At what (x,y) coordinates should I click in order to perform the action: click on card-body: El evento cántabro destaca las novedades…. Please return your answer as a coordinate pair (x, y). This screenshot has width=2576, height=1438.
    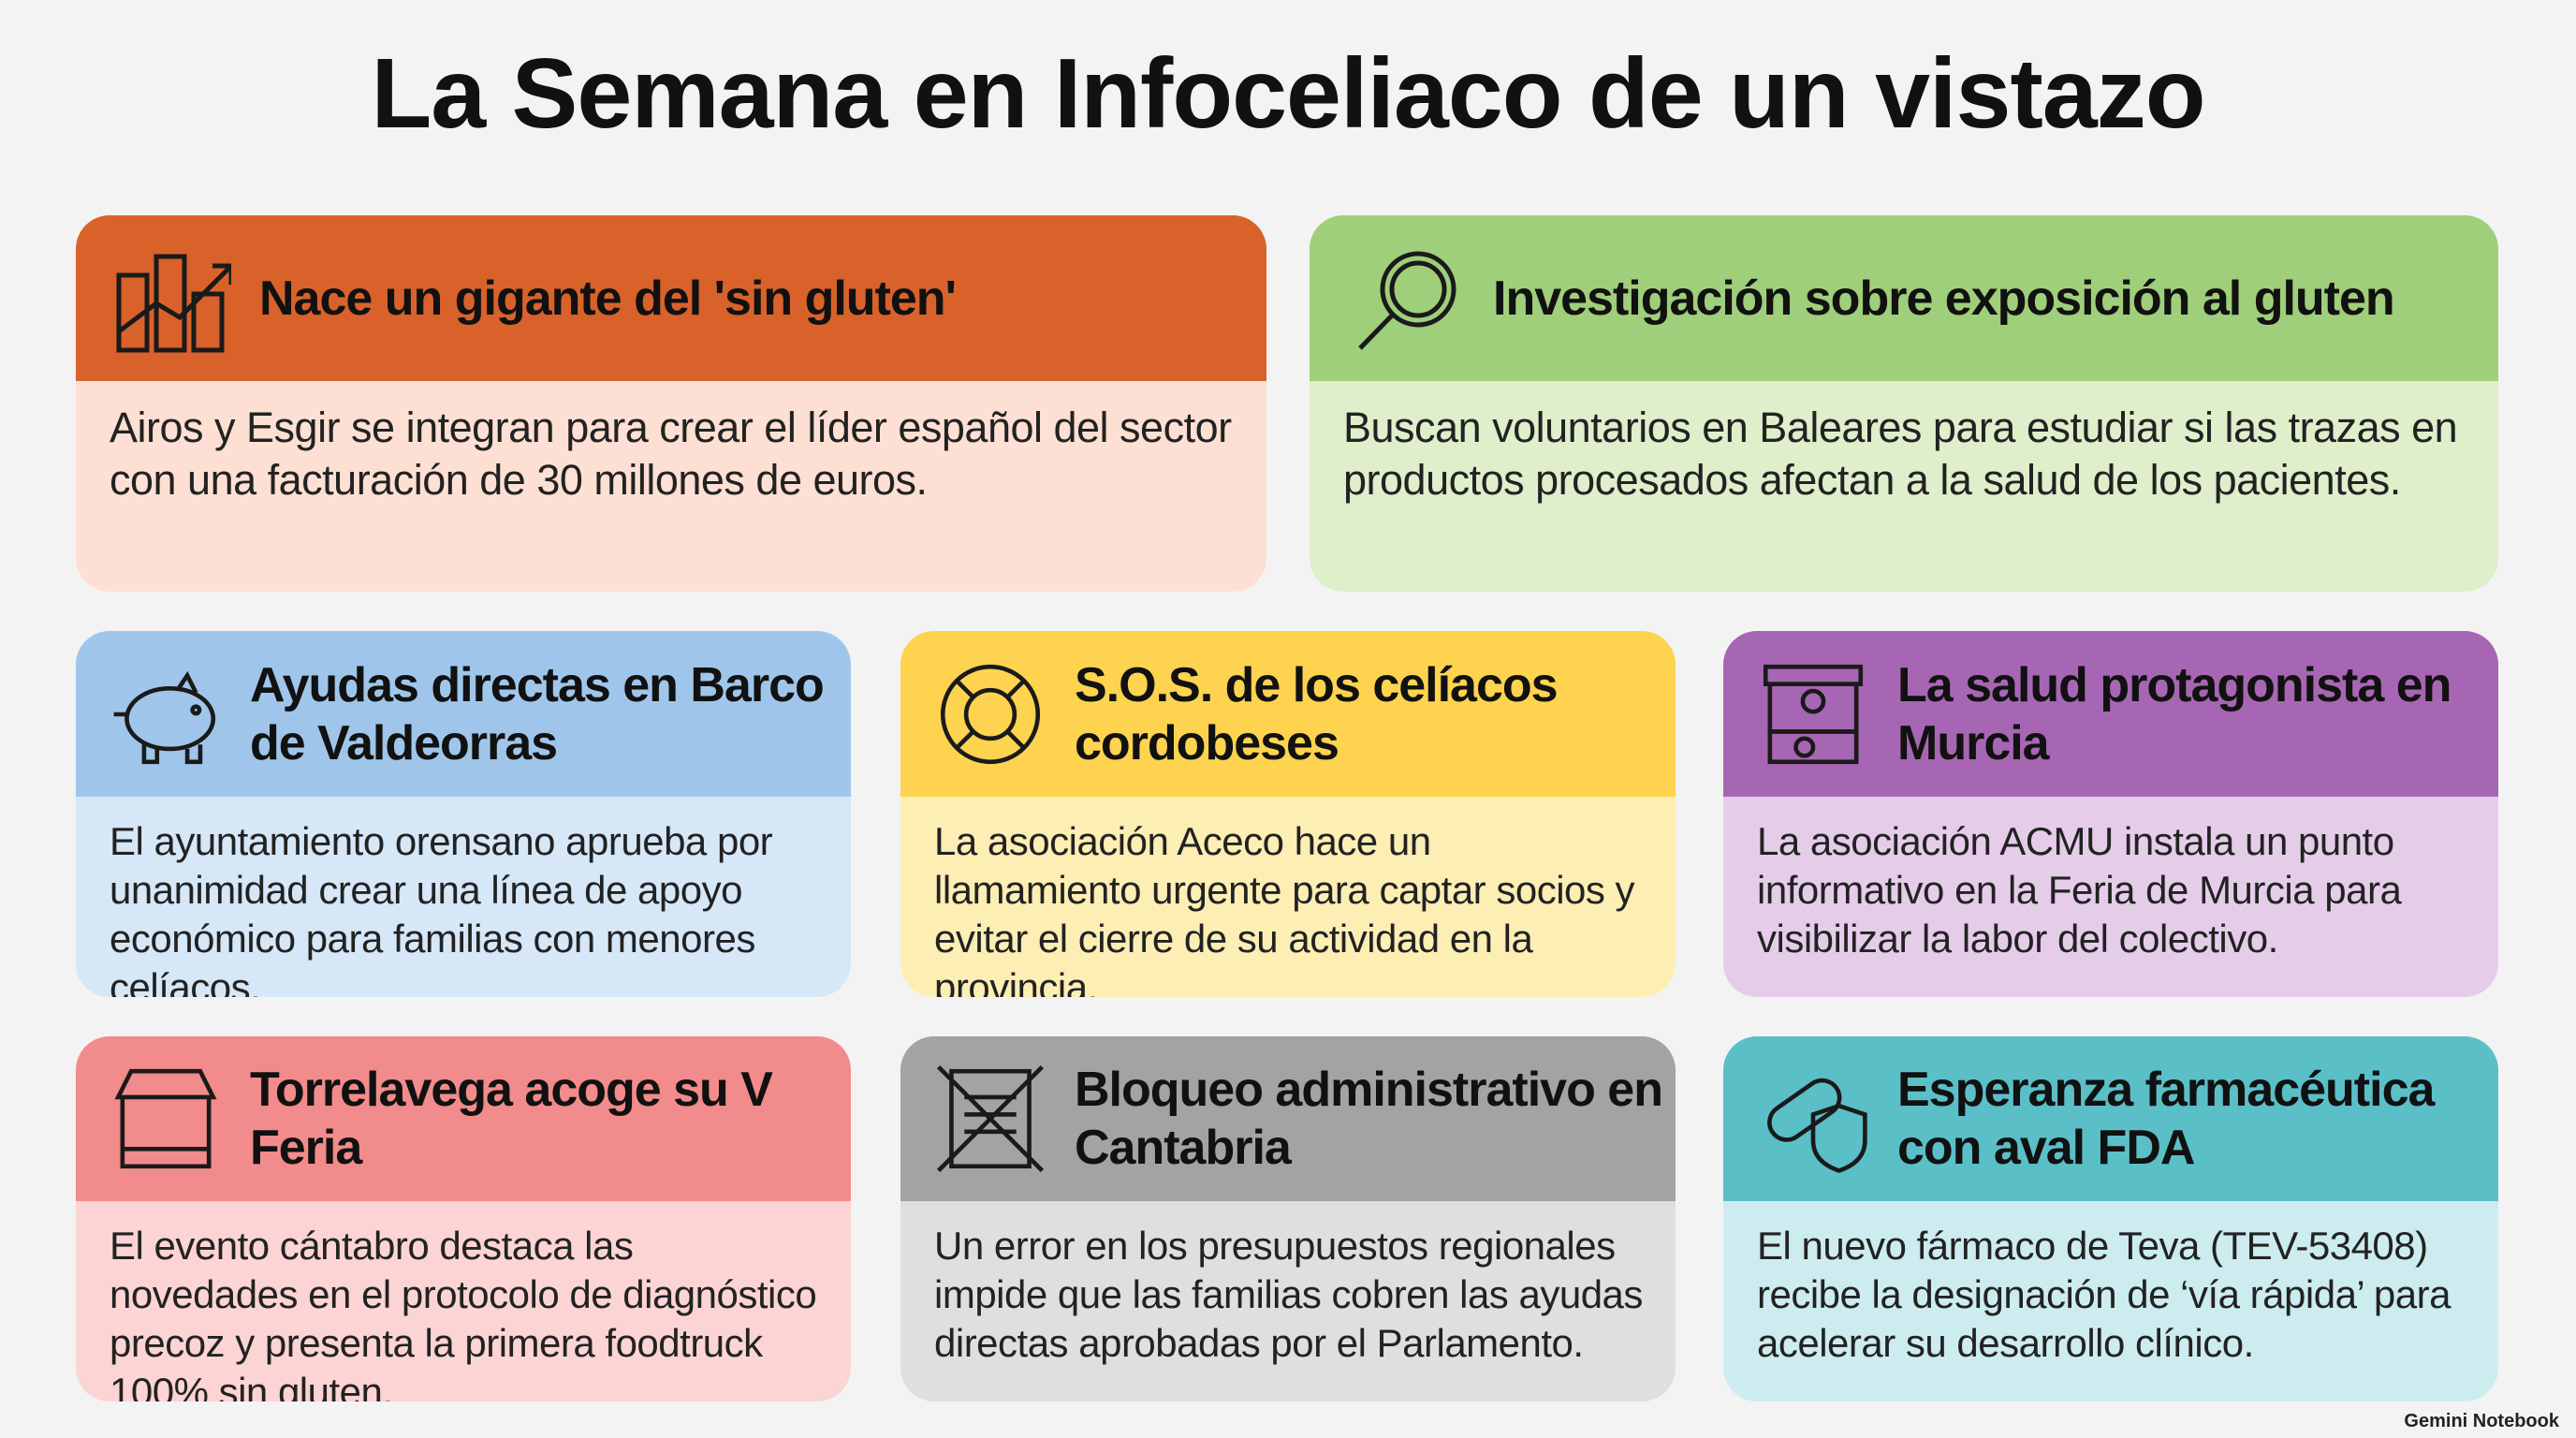
    Looking at the image, I should click on (463, 1312).